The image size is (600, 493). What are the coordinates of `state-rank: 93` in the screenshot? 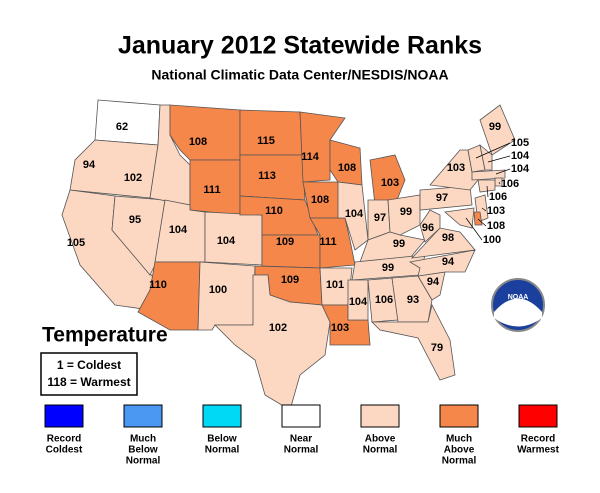 It's located at (413, 300).